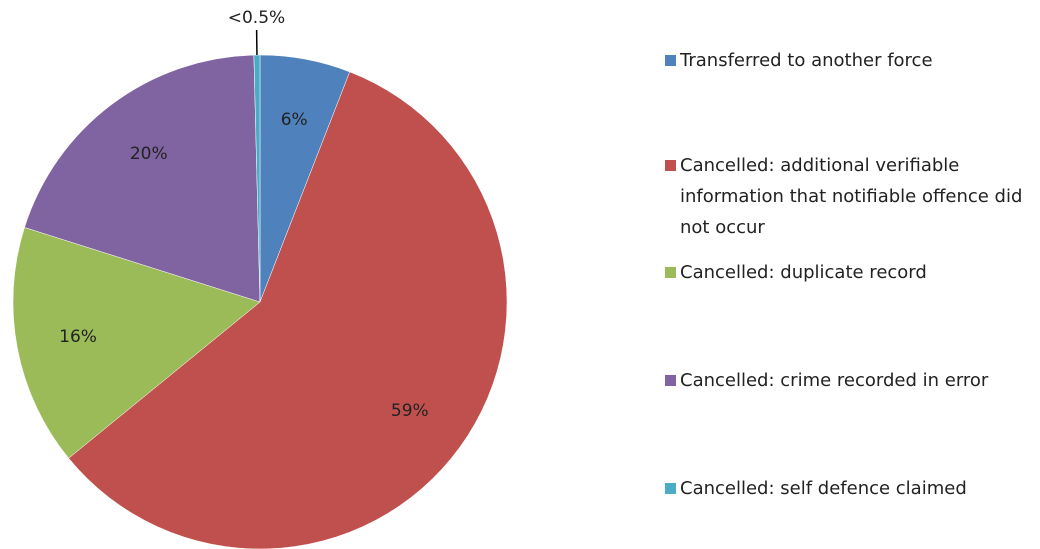 The image size is (1040, 549). Describe the element at coordinates (806, 60) in the screenshot. I see `legend-label: Transferred to another force` at that location.